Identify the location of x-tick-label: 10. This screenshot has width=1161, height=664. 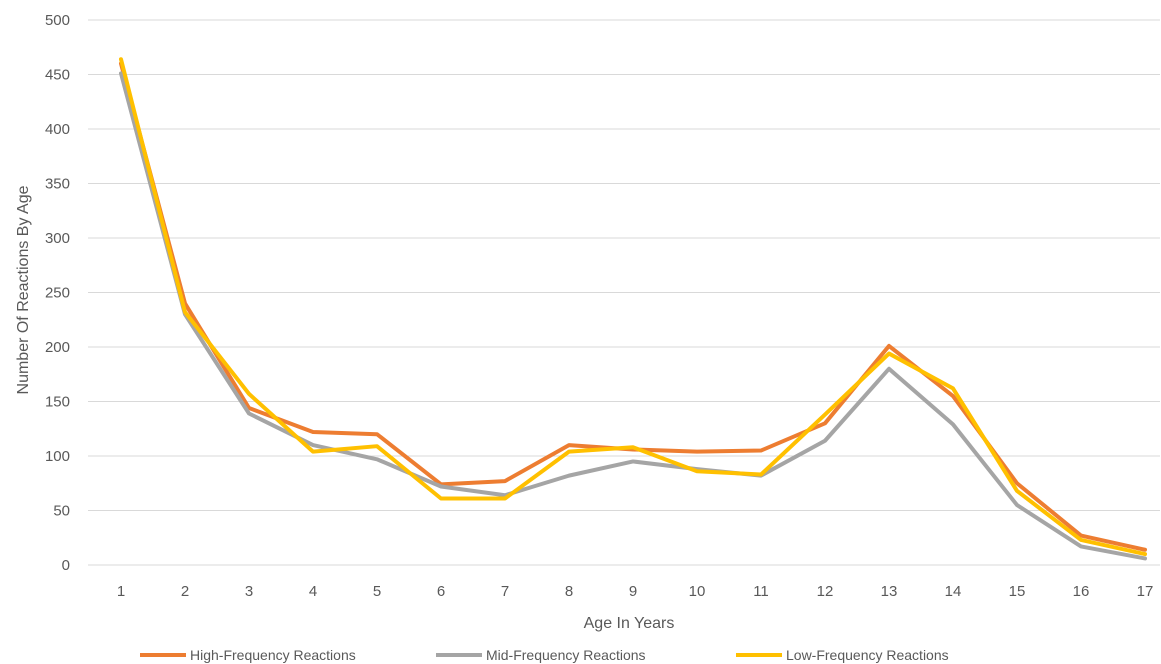
(697, 591).